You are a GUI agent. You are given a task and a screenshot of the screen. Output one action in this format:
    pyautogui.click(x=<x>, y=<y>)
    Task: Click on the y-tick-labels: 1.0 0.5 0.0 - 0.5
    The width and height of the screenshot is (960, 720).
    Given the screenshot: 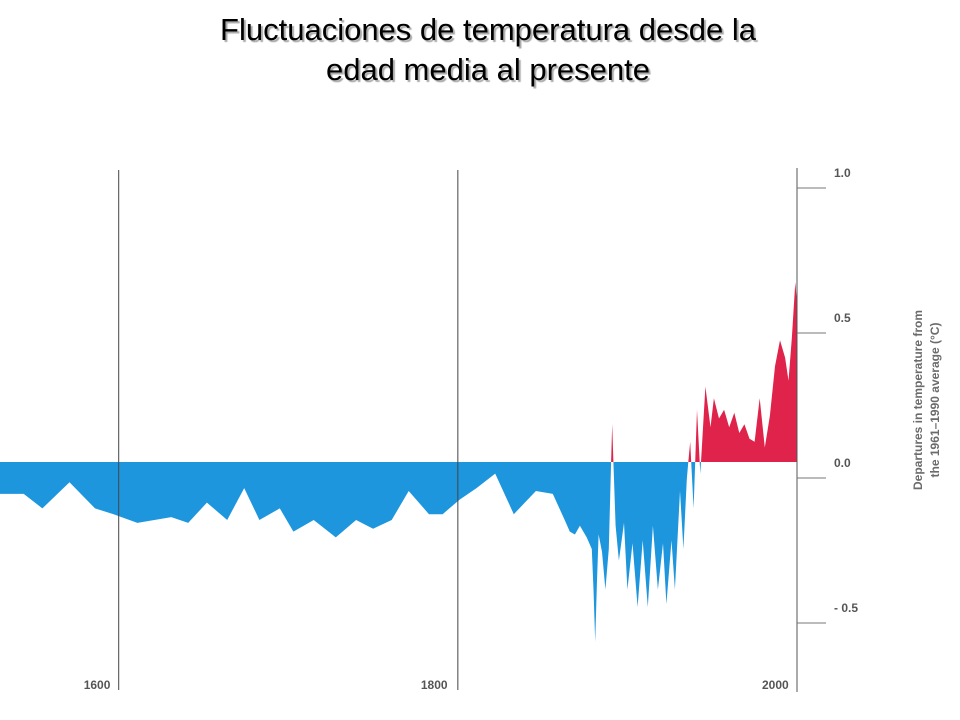 What is the action you would take?
    pyautogui.click(x=846, y=390)
    